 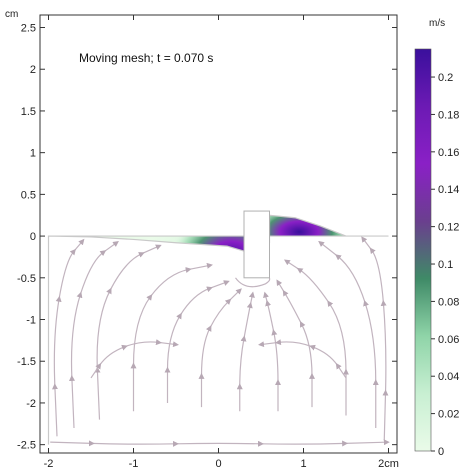 What do you see at coordinates (31, 404) in the screenshot?
I see `y-tick-label: -2` at bounding box center [31, 404].